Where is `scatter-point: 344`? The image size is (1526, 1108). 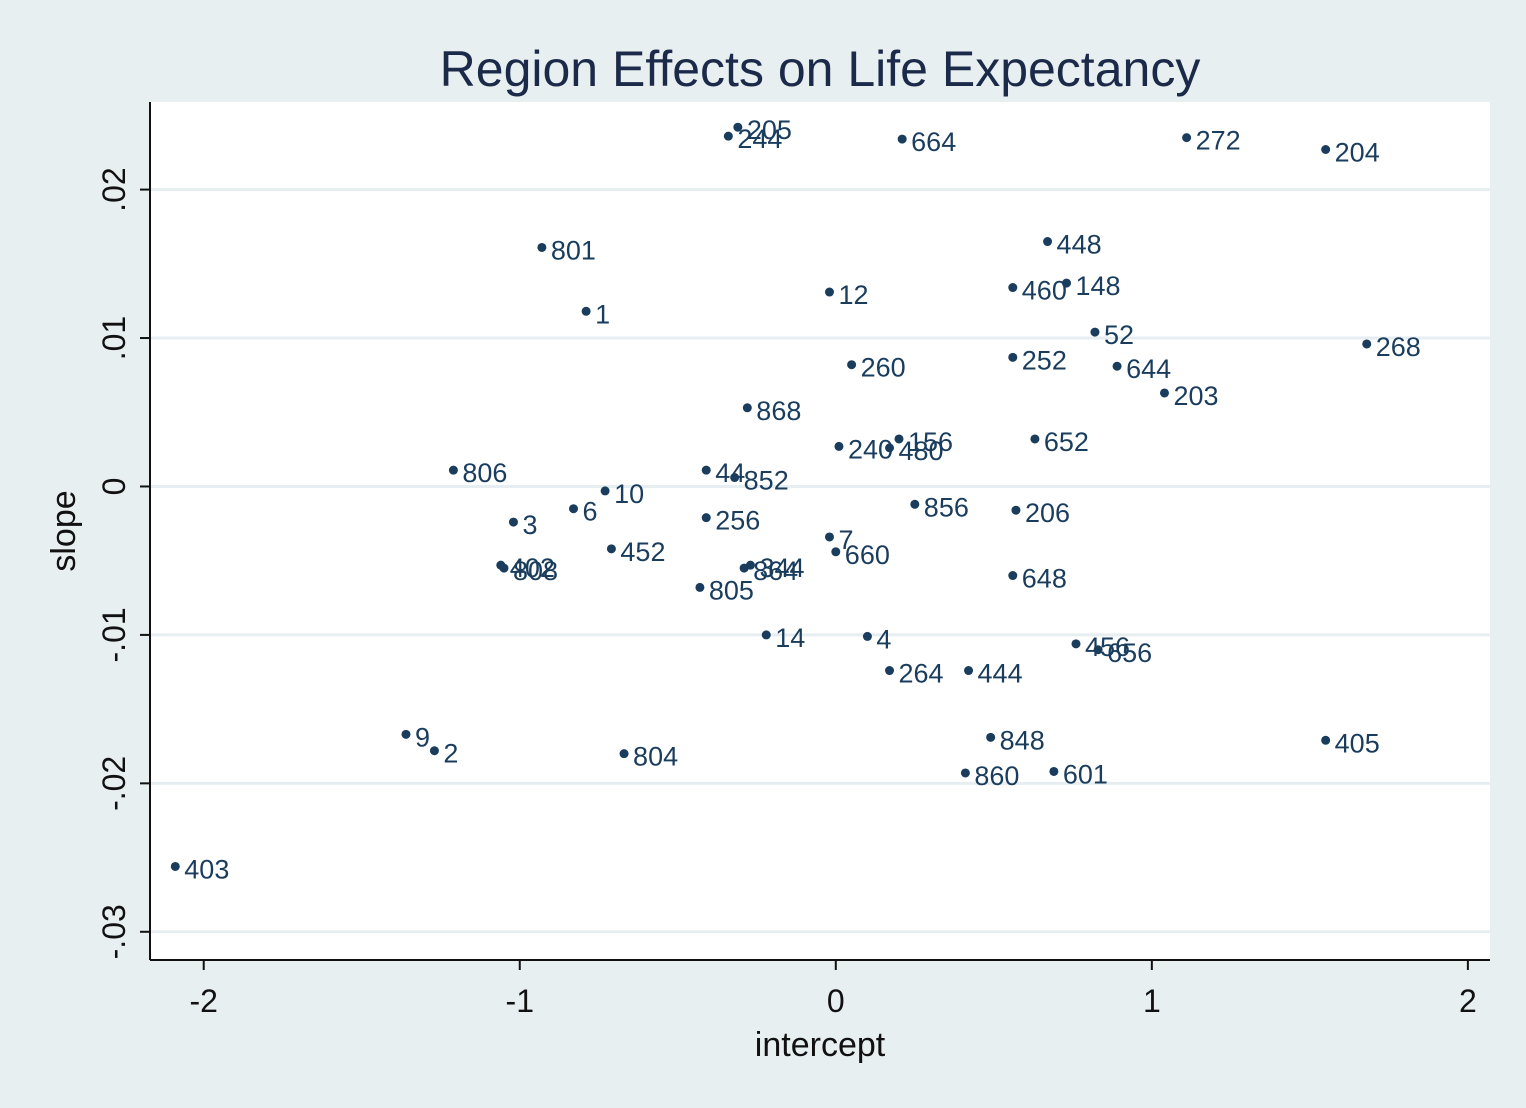
scatter-point: 344 is located at coordinates (775, 568).